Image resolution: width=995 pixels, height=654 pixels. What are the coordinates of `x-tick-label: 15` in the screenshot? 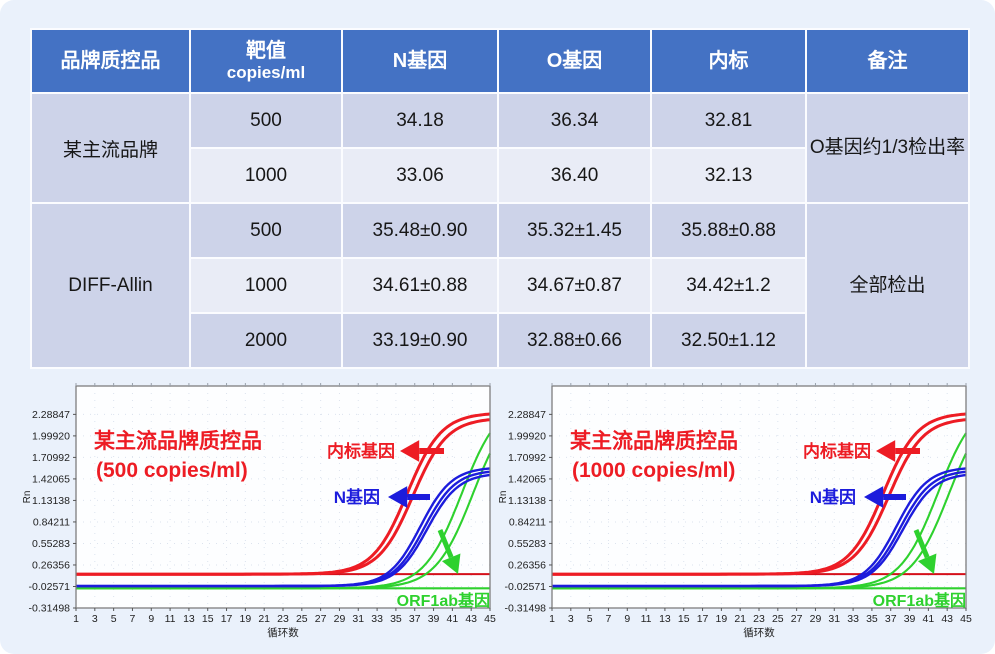 It's located at (208, 619).